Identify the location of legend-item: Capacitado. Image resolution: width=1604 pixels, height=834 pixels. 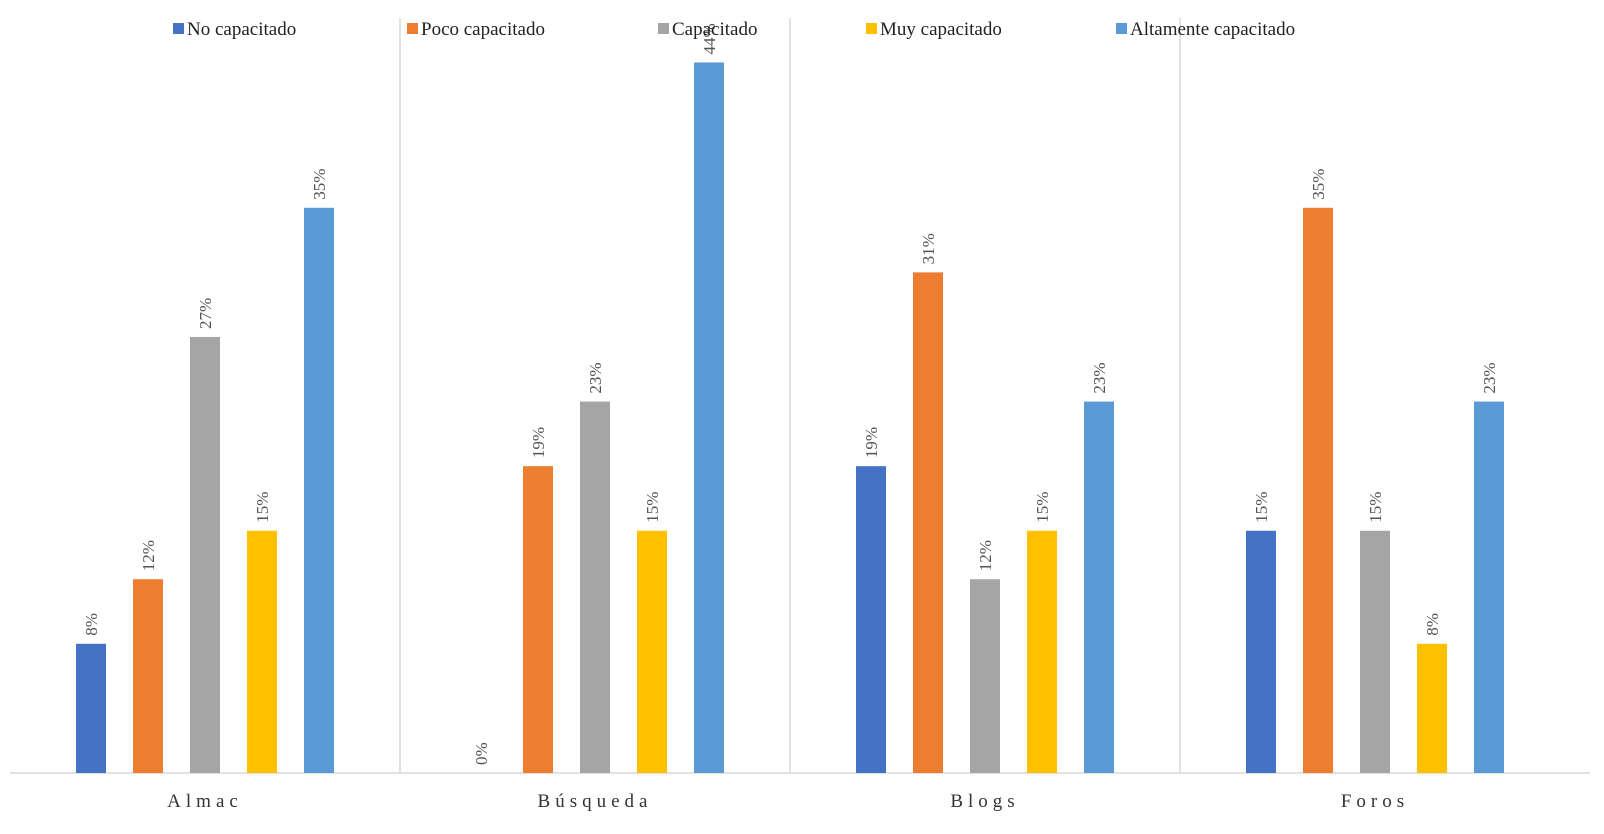
(707, 29).